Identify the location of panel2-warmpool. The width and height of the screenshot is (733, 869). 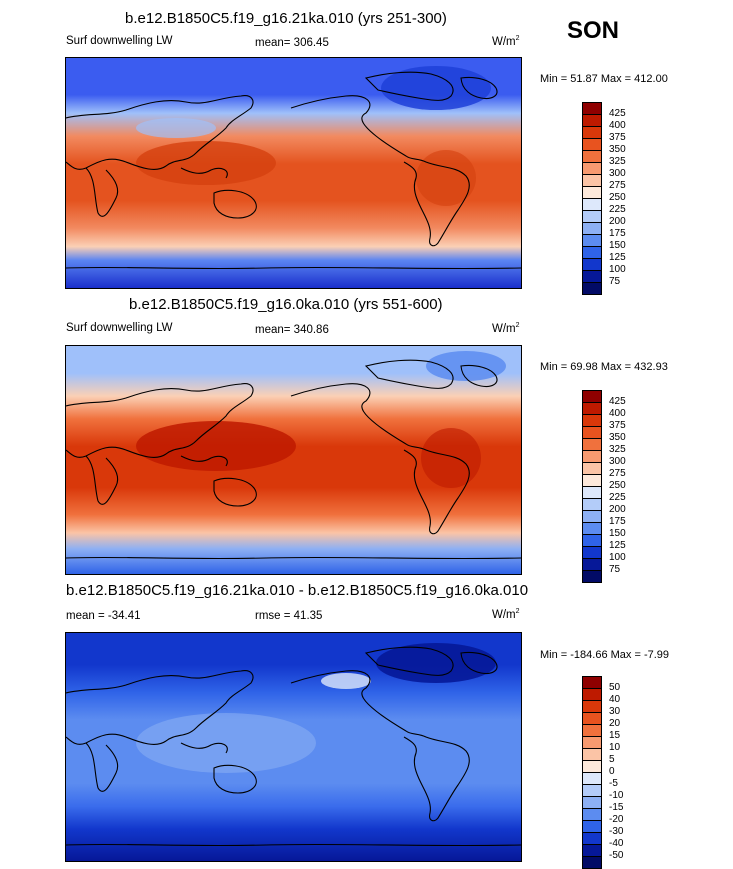
(216, 446).